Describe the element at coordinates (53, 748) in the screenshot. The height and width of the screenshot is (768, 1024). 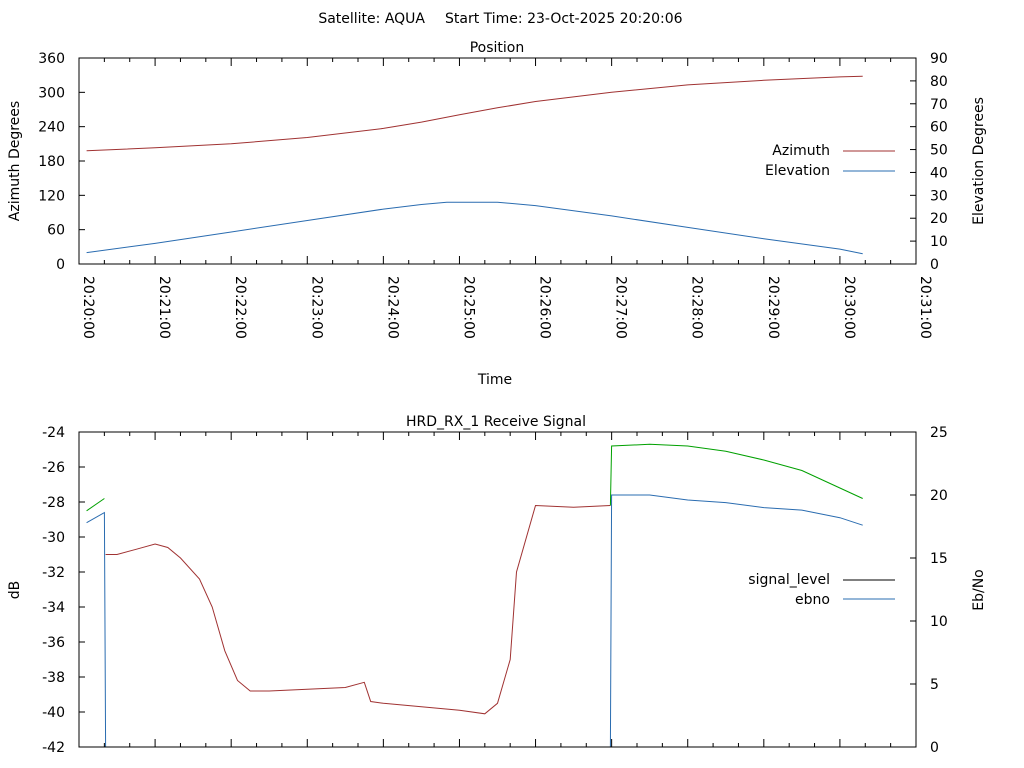
I see `y-tick-label: -42` at that location.